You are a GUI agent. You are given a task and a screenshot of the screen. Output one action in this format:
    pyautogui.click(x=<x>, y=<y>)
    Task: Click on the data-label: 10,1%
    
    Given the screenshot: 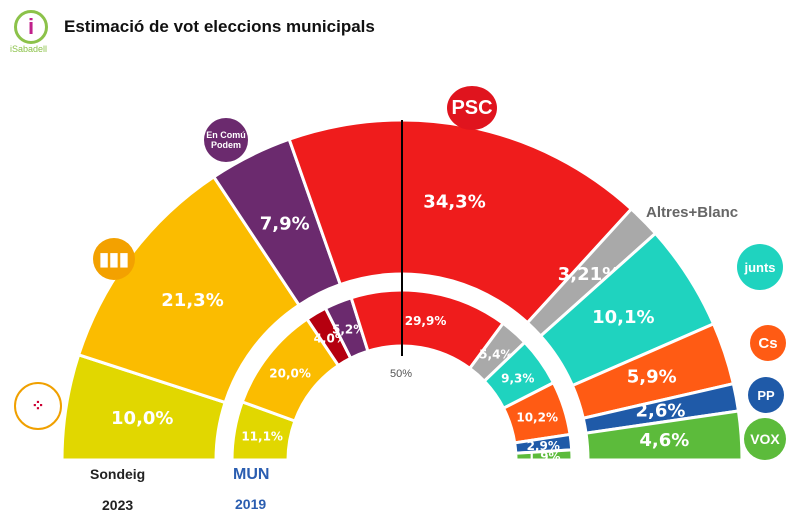 What is the action you would take?
    pyautogui.click(x=623, y=317)
    